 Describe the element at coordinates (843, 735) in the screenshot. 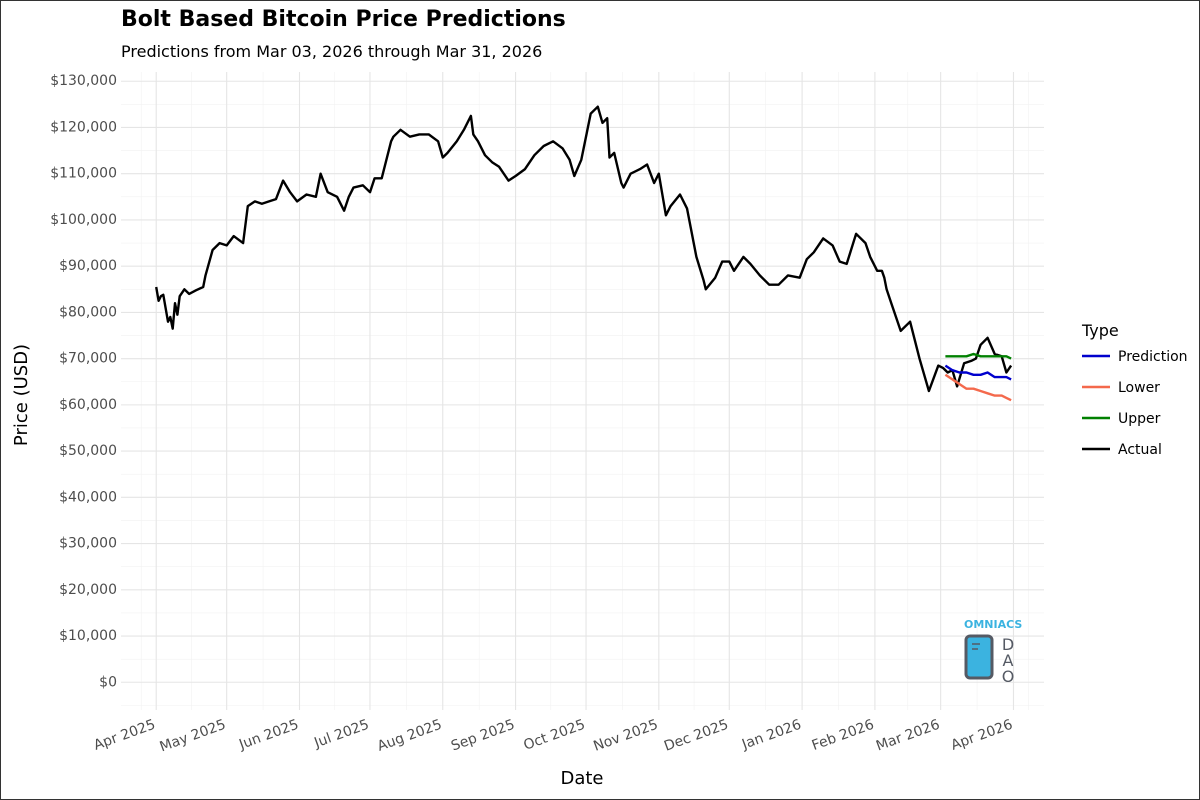

I see `x-tick-label: Feb 2026` at that location.